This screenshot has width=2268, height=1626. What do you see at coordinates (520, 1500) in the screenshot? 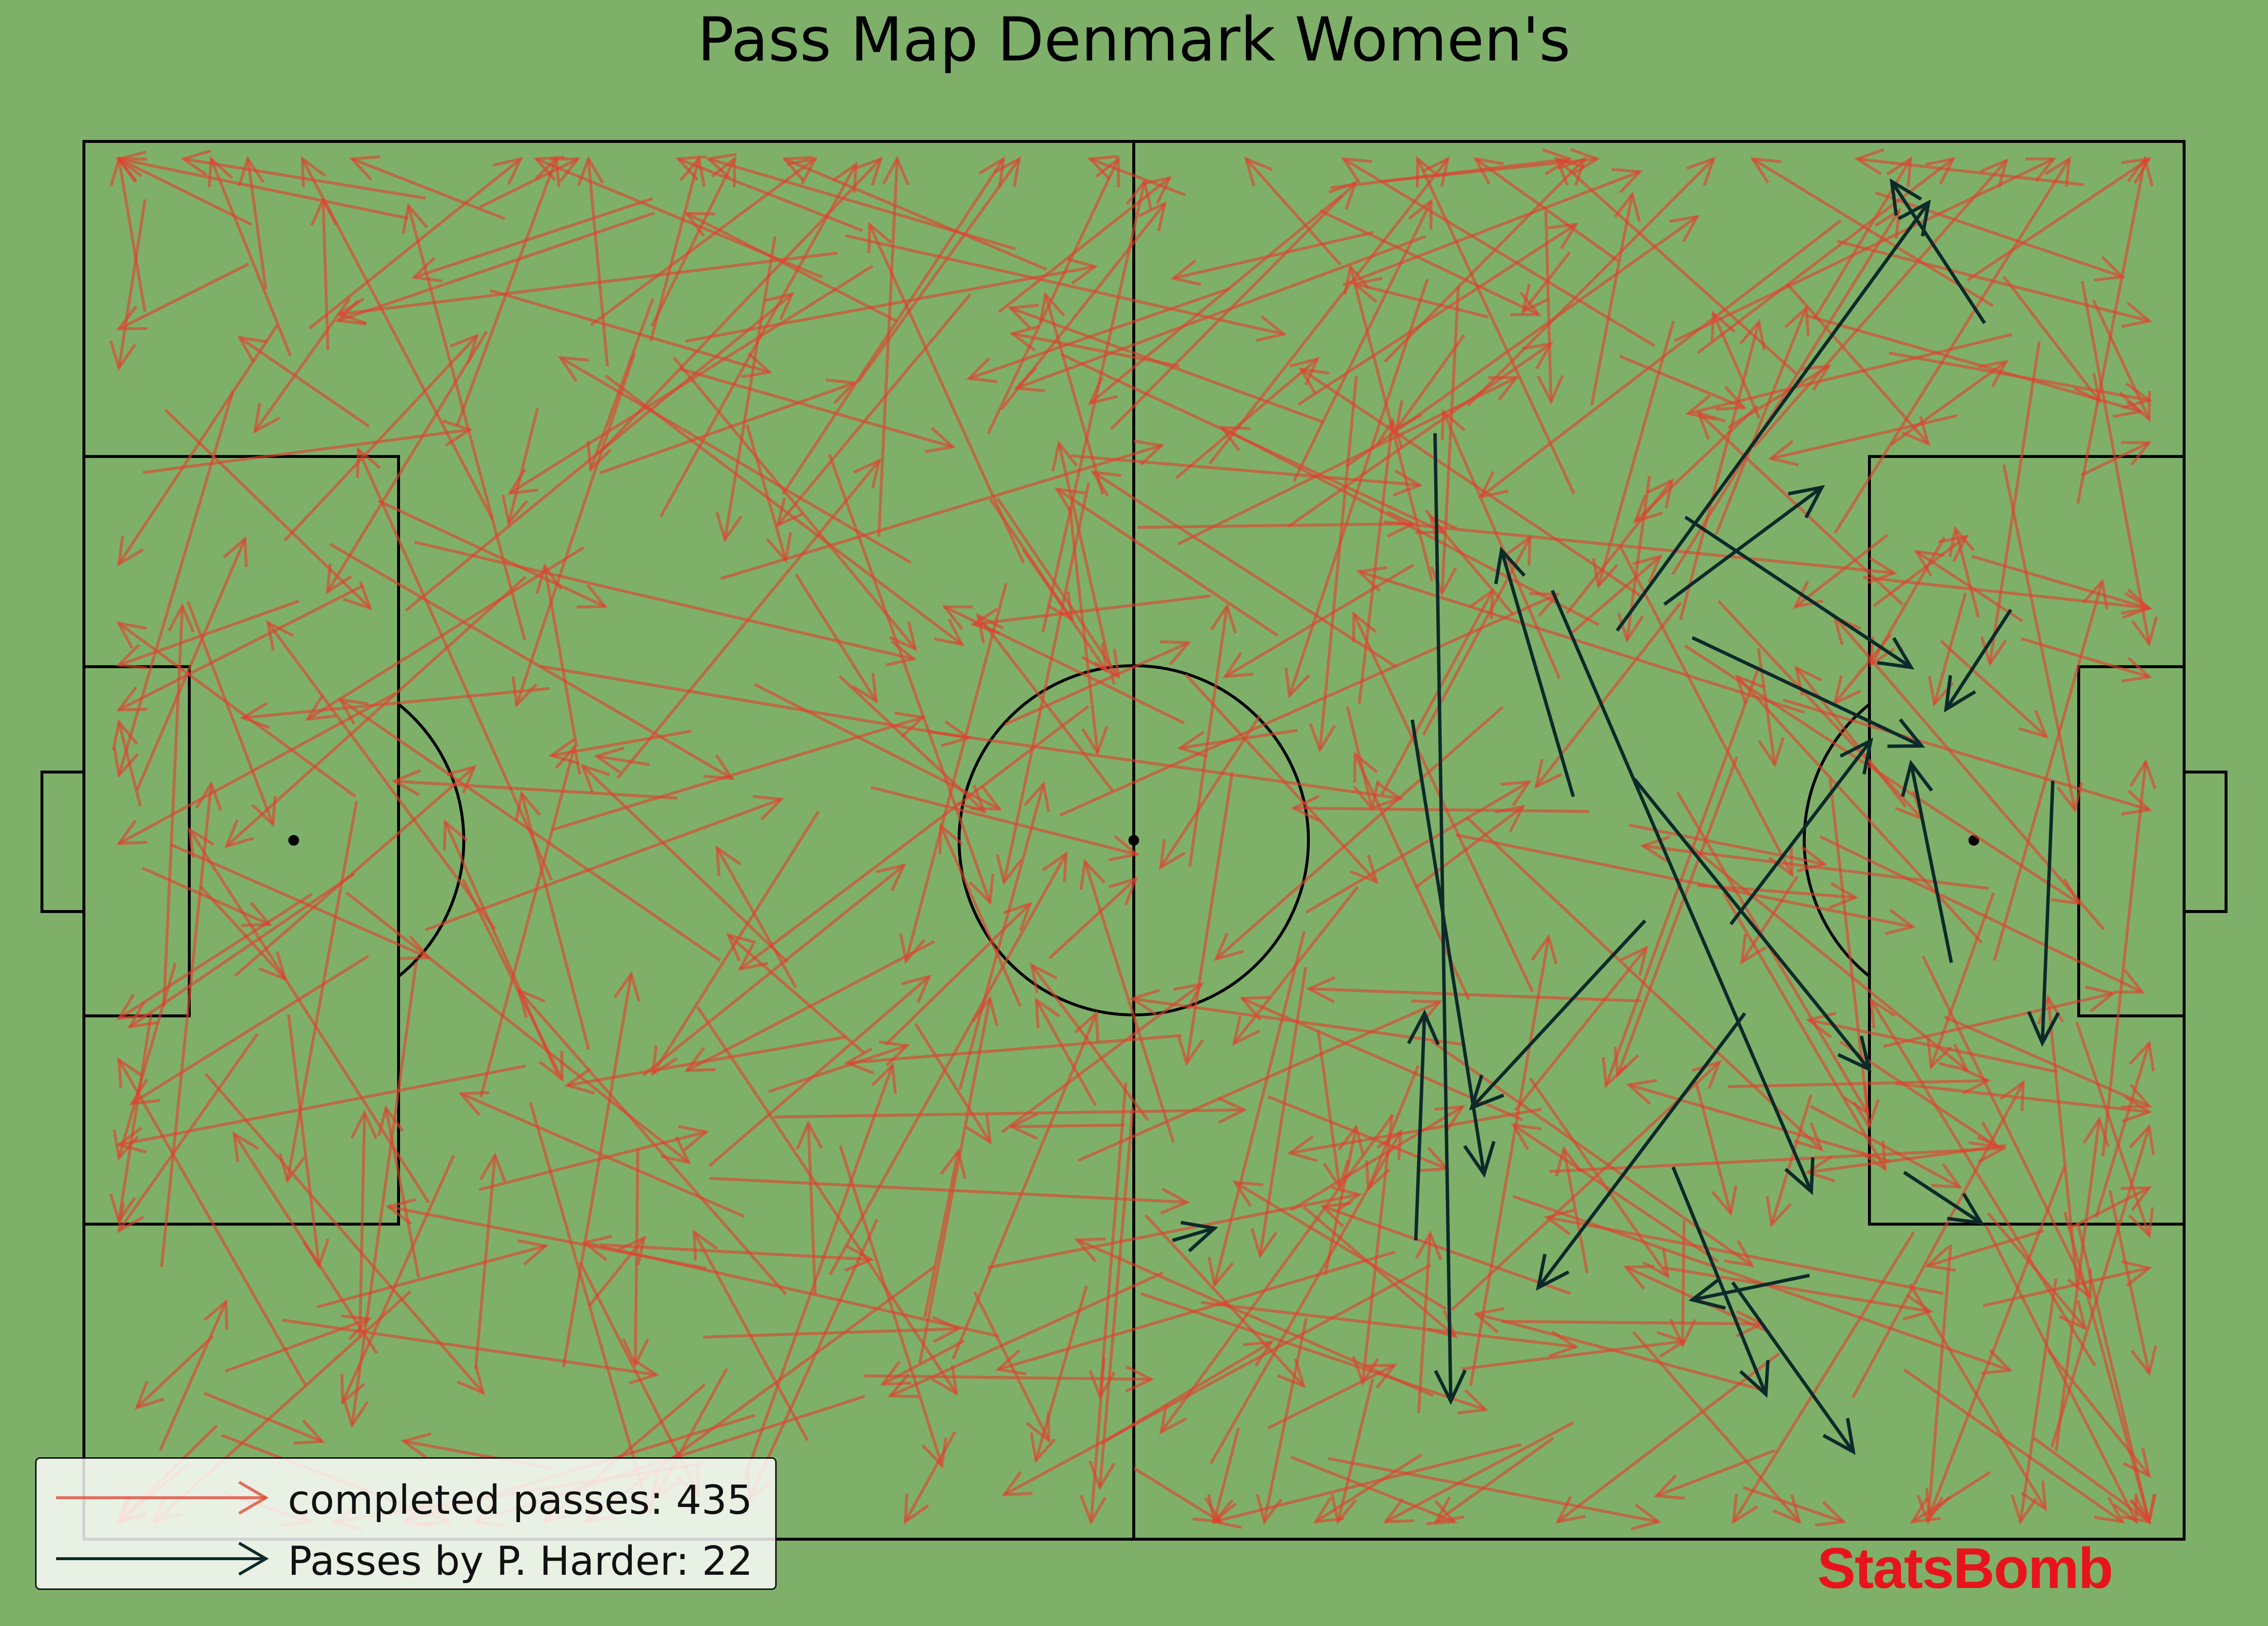
I see `legend-label-completed: completed passes: 435` at bounding box center [520, 1500].